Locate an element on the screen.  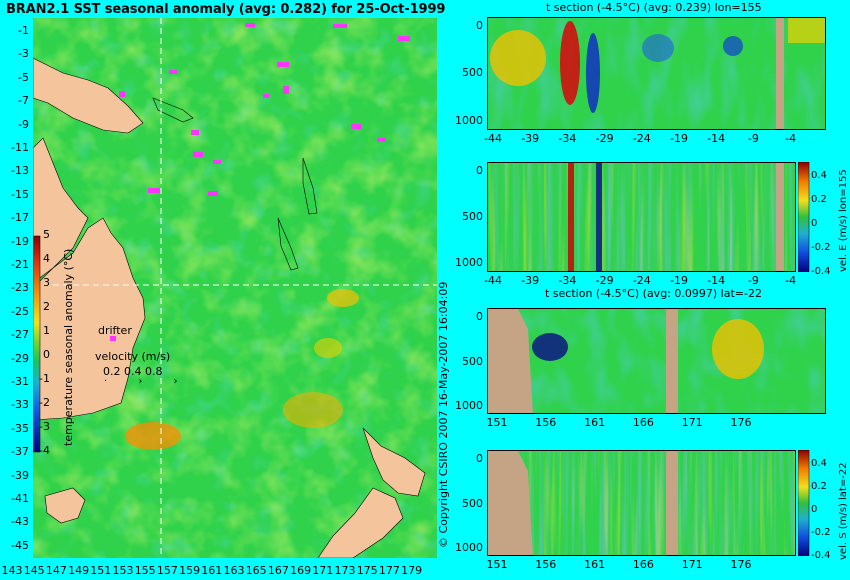
new-caledonia-outline is located at coordinates (288, 244).